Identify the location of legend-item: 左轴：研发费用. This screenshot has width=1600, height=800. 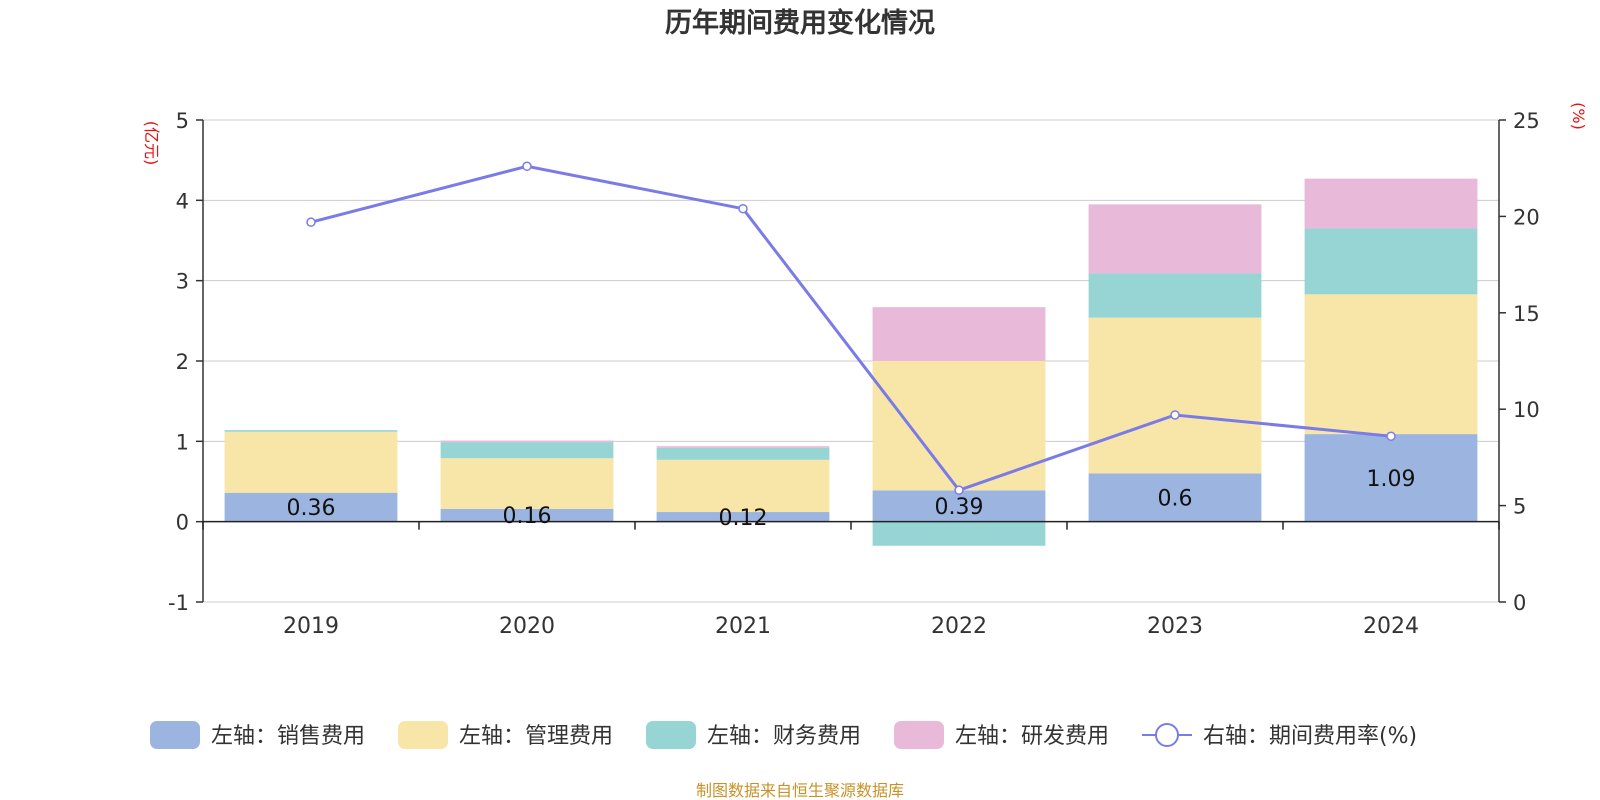
(1001, 735).